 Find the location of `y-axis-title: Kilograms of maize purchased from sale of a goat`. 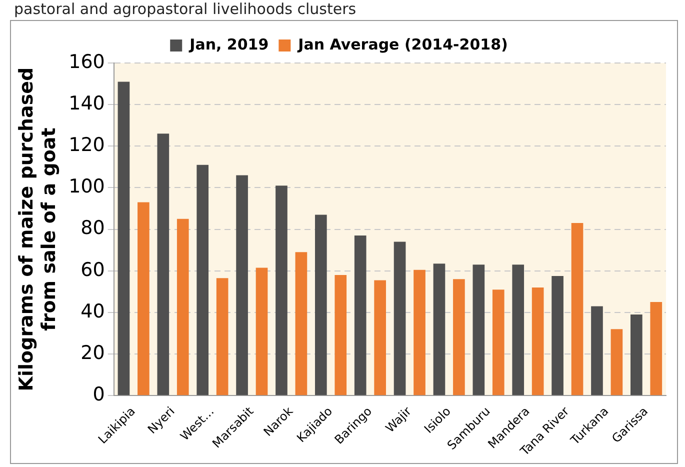

y-axis-title: Kilograms of maize purchased from sale of a goat is located at coordinates (37, 229).